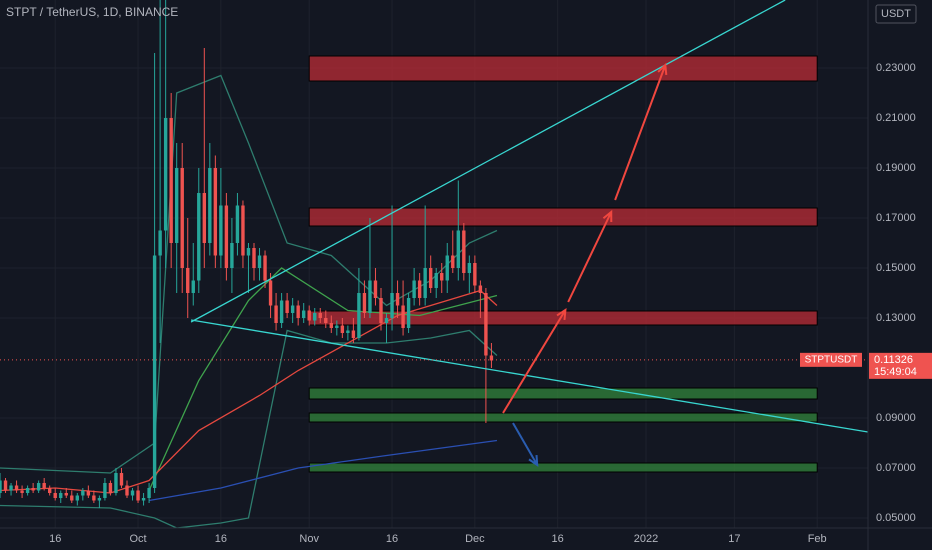  Describe the element at coordinates (895, 372) in the screenshot. I see `countdown: 15:49:04` at that location.